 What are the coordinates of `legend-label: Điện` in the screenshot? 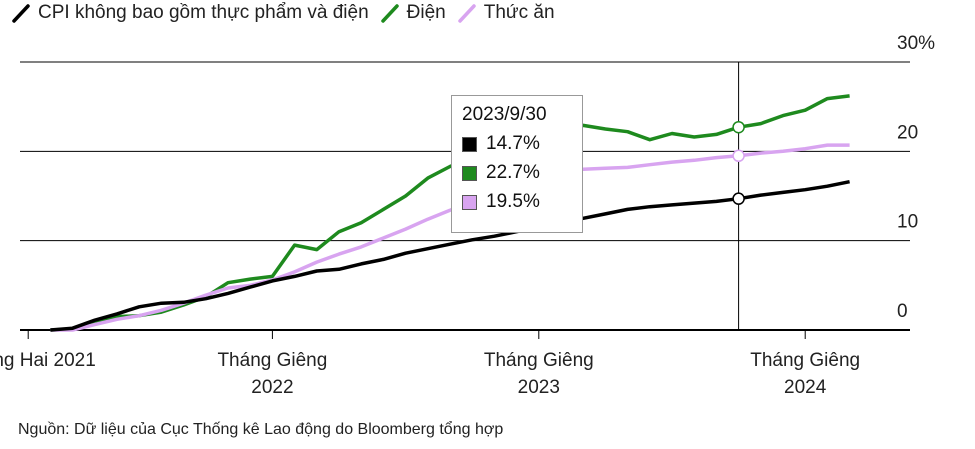 It's located at (426, 12).